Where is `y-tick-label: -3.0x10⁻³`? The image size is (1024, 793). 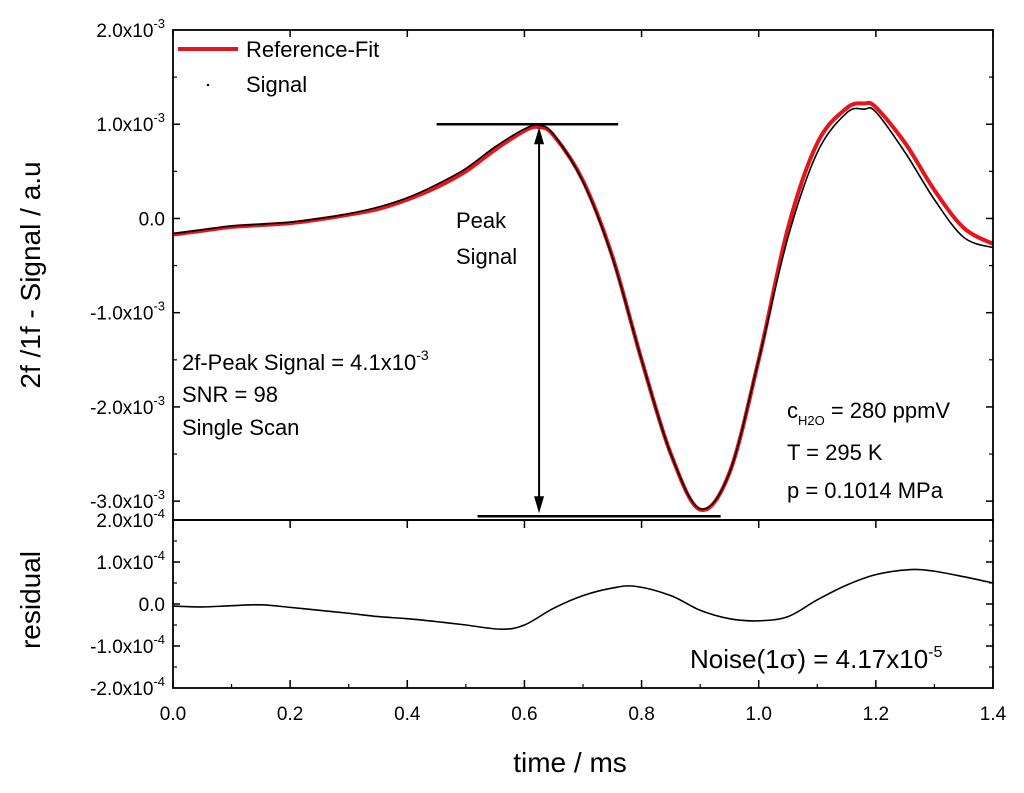
y-tick-label: -3.0x10⁻³ is located at coordinates (127, 500).